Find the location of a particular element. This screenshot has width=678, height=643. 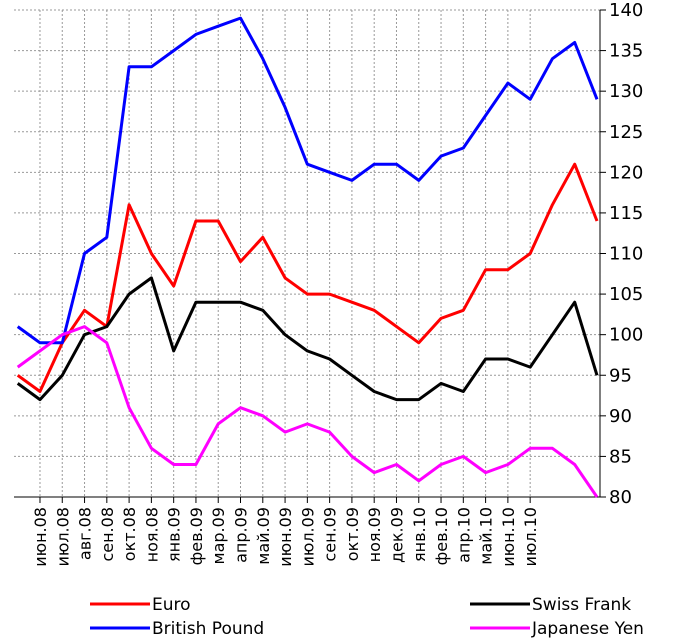

x-tick-label: июн.08 is located at coordinates (40, 537).